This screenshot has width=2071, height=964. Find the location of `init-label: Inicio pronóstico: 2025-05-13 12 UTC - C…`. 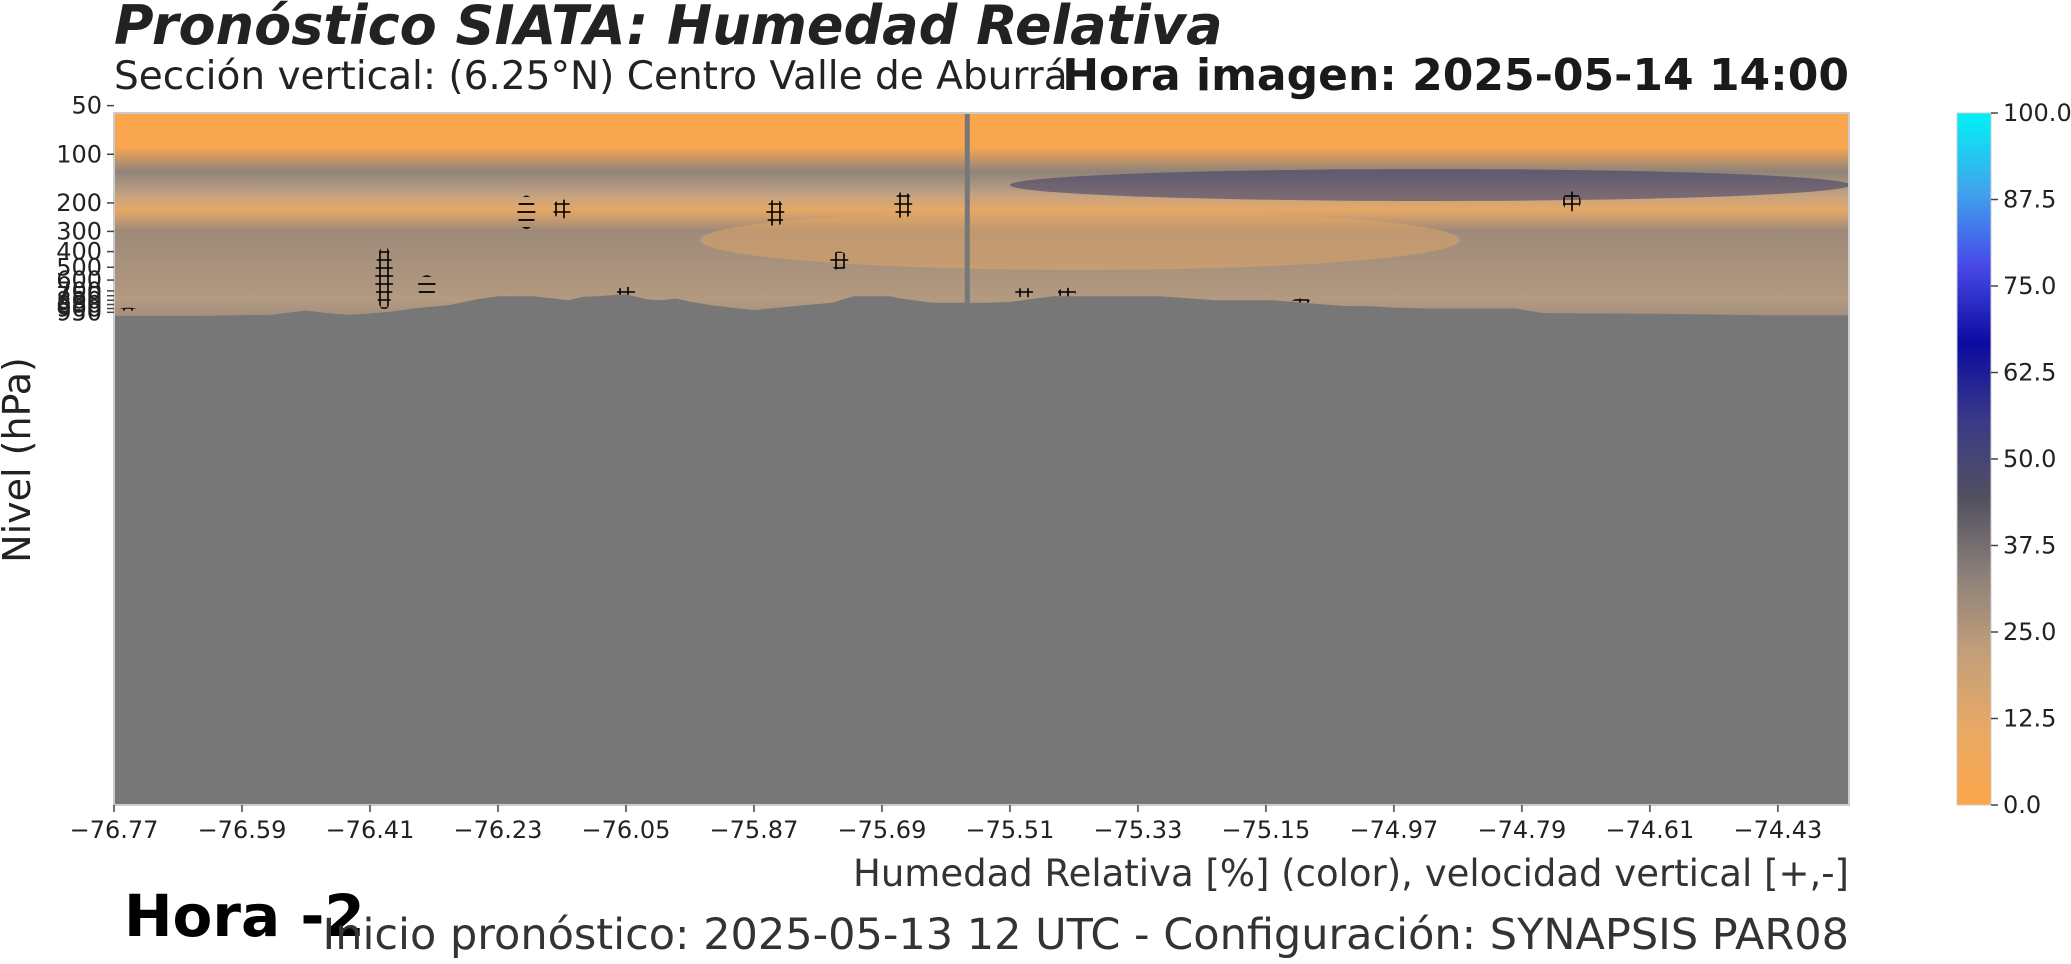

init-label: Inicio pronóstico: 2025-05-13 12 UTC - C… is located at coordinates (1085, 935).